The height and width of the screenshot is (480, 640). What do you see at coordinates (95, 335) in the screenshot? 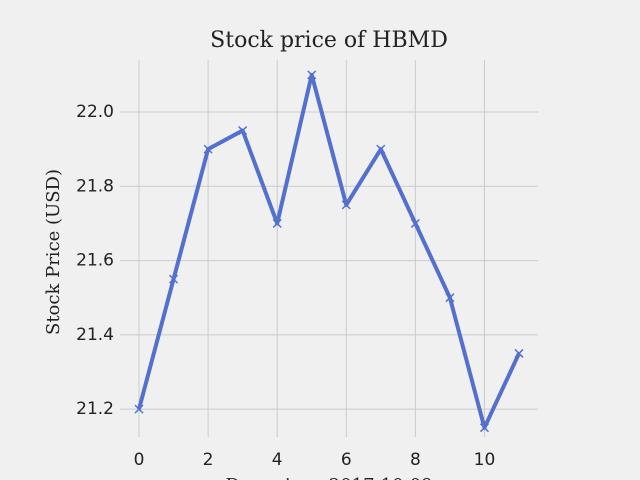
I see `y-tick-label: 21.4` at bounding box center [95, 335].